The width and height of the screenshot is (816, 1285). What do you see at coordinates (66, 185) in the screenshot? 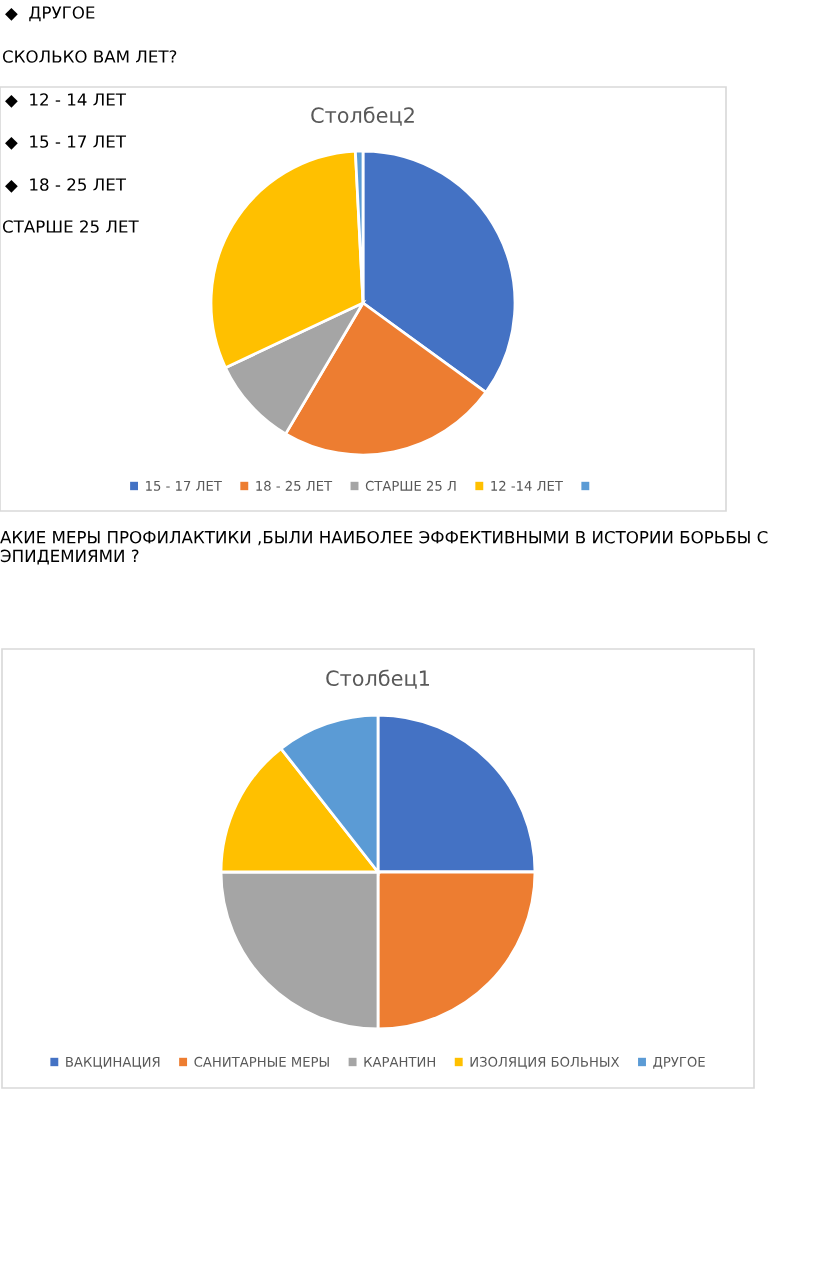
I see `text: ◆ 18 - 25 ЛЕТ` at bounding box center [66, 185].